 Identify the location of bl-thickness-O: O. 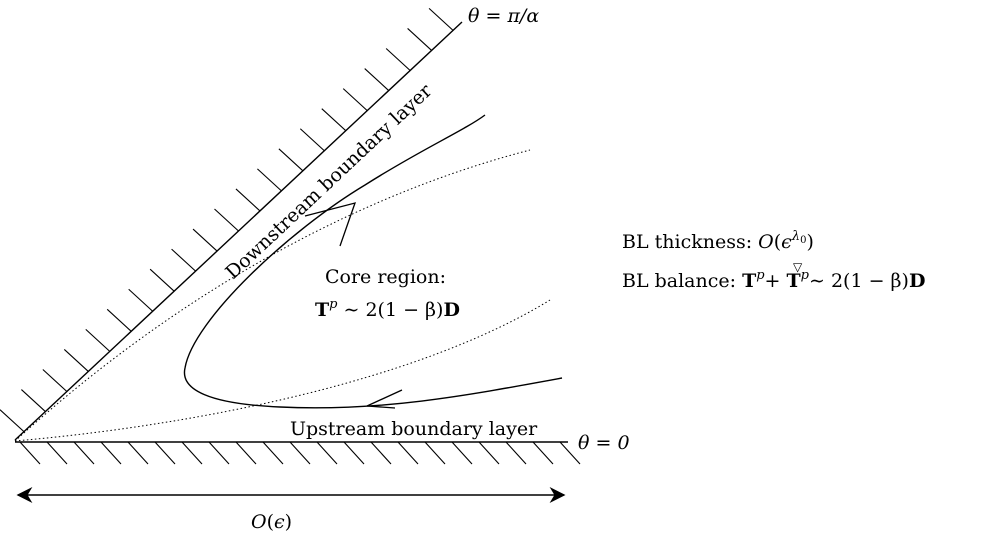
(766, 242).